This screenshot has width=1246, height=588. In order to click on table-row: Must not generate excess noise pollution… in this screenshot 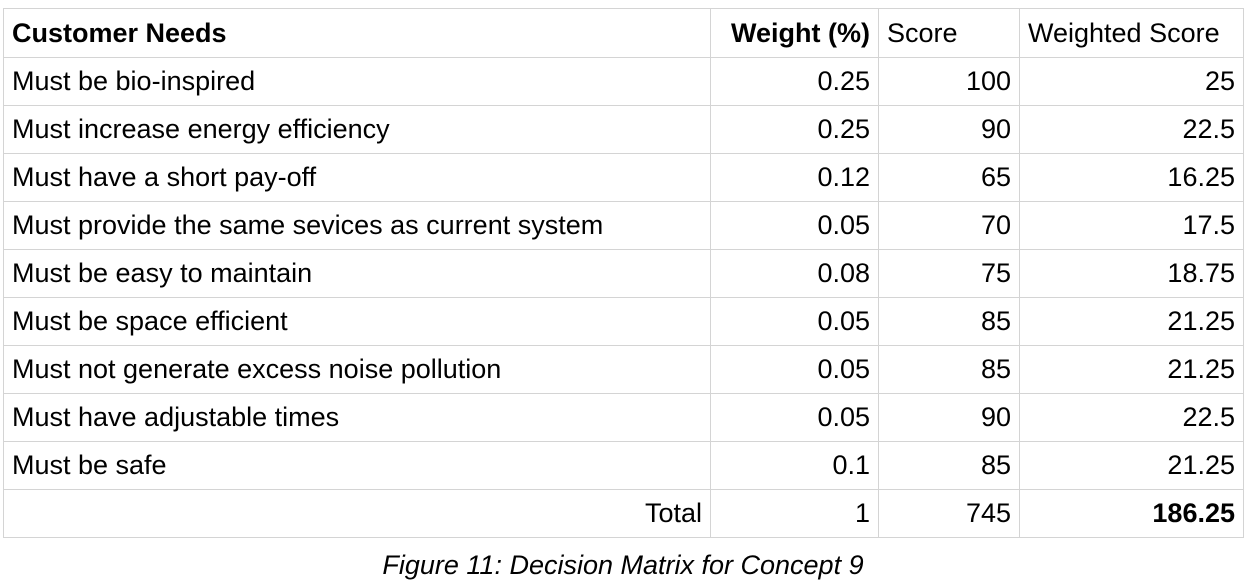, I will do `click(623, 369)`.